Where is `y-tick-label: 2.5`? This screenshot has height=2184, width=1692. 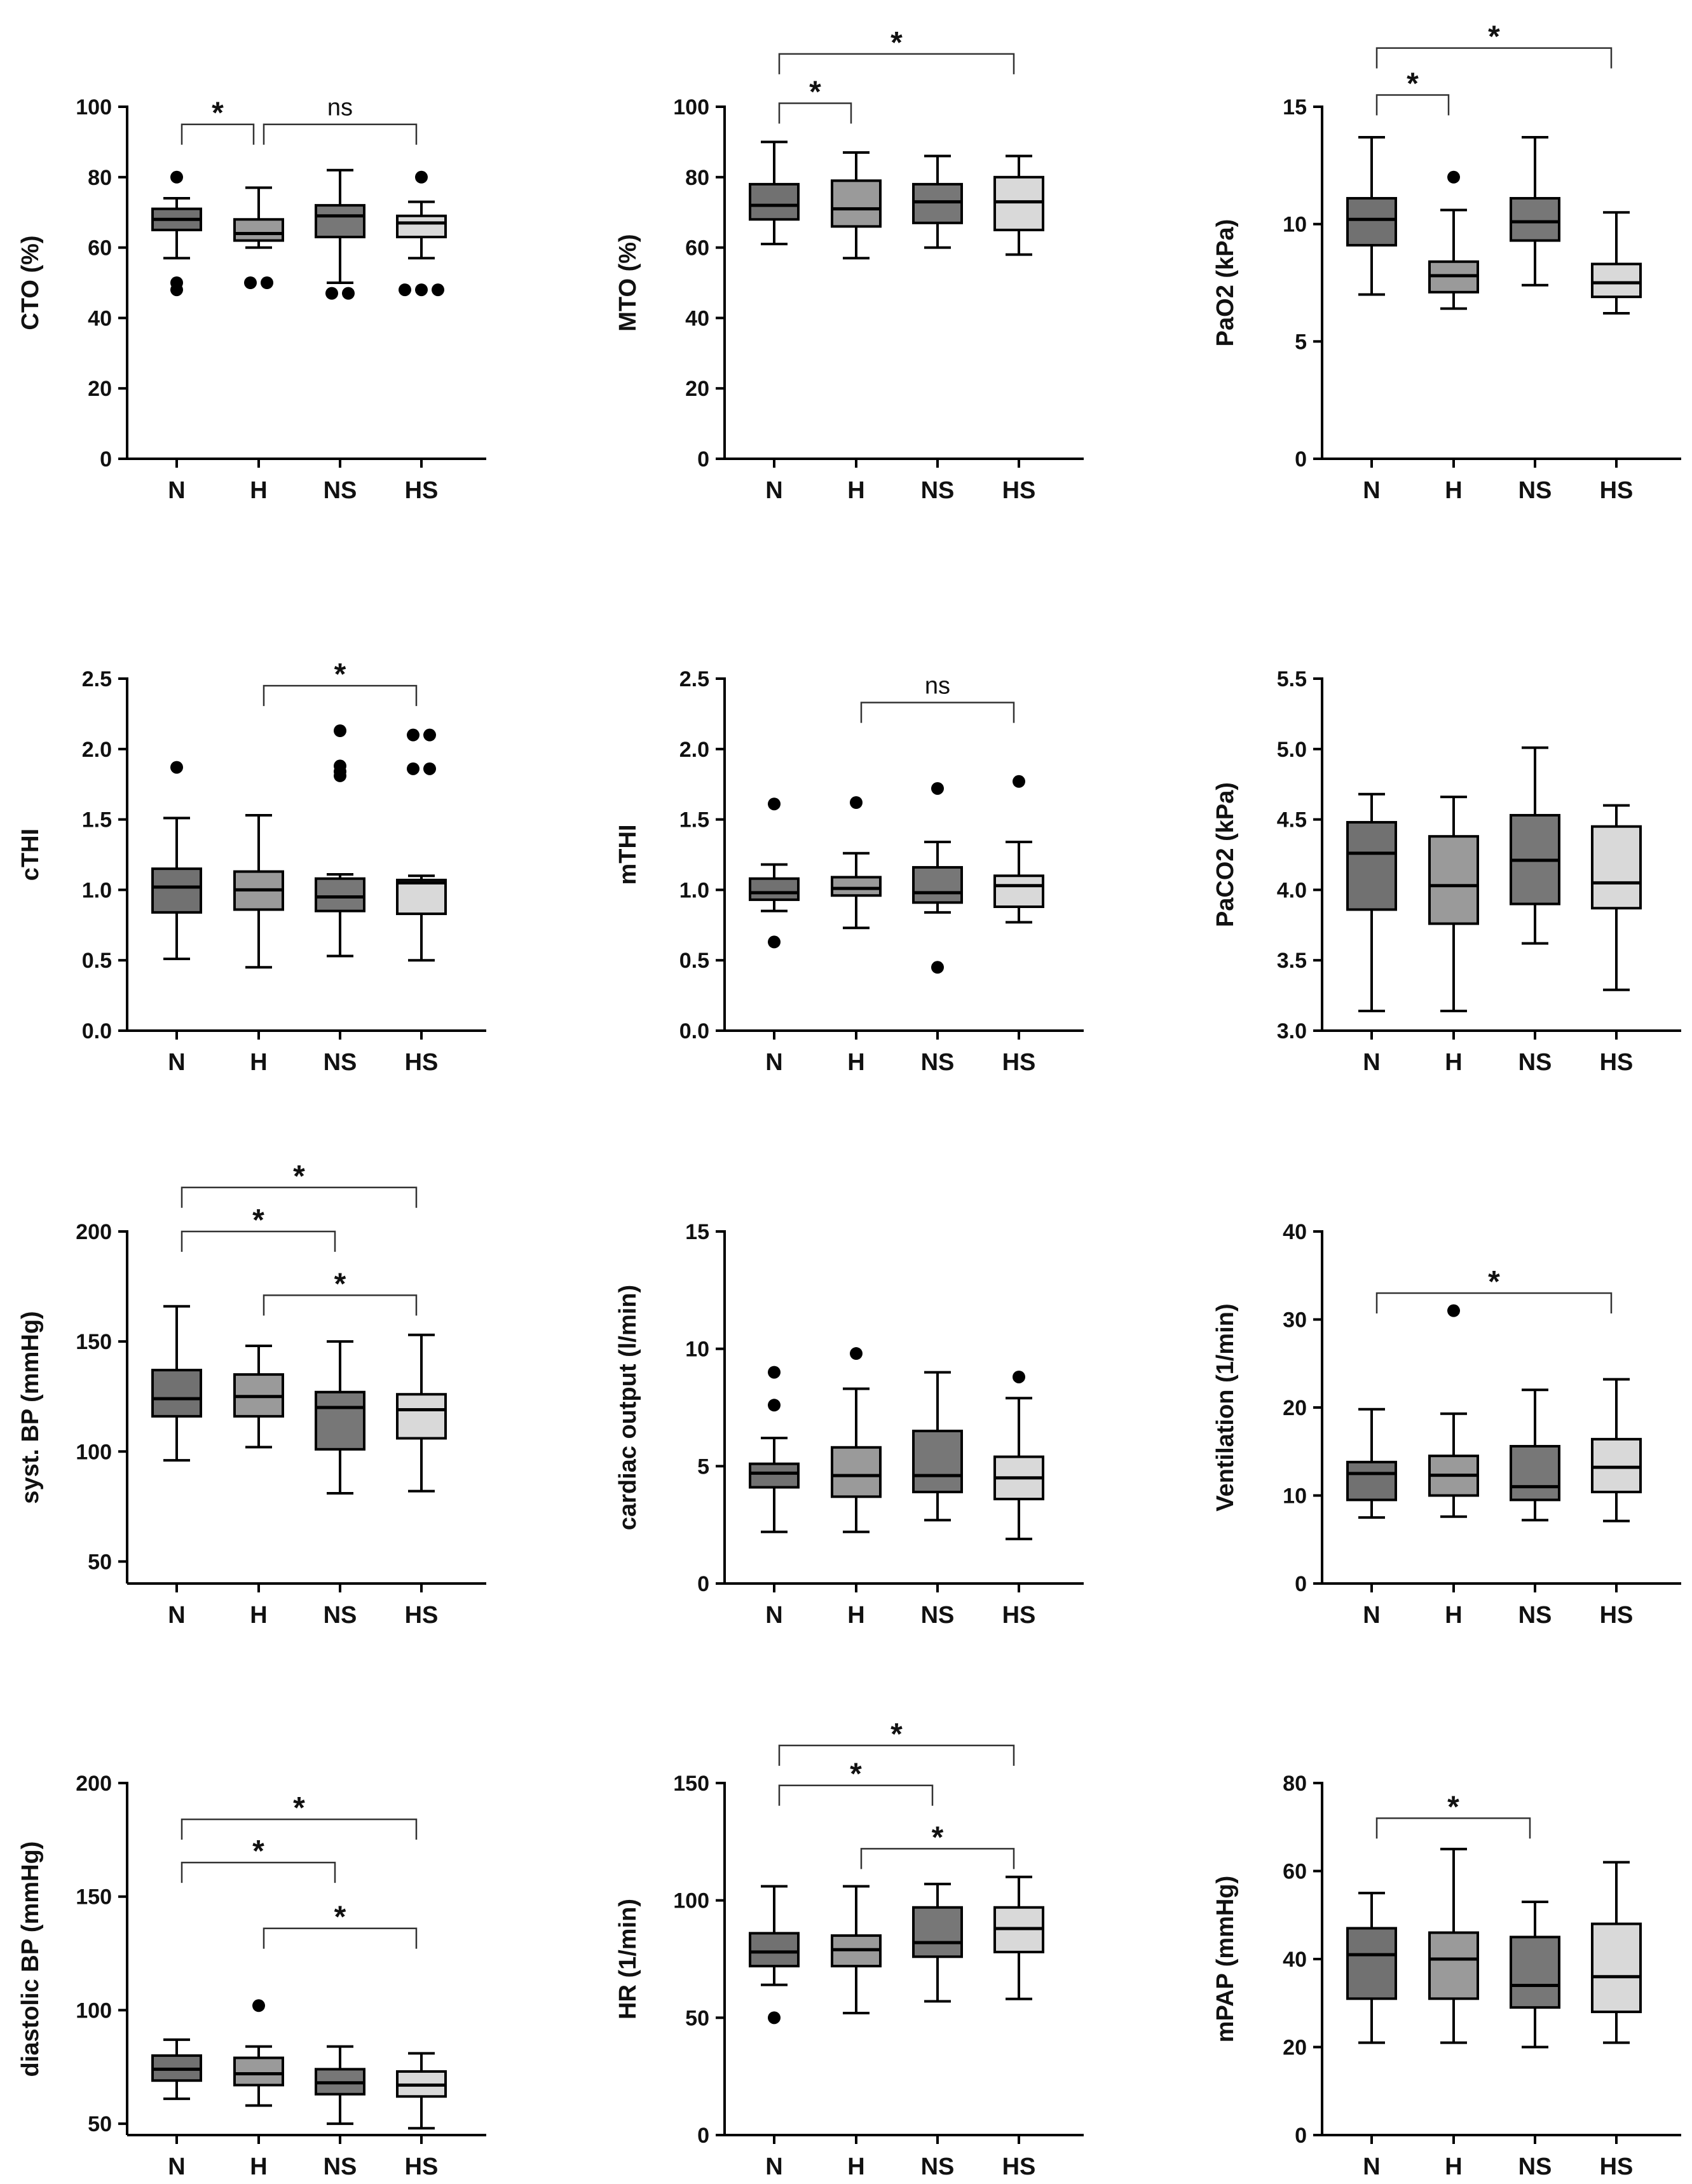 y-tick-label: 2.5 is located at coordinates (97, 679).